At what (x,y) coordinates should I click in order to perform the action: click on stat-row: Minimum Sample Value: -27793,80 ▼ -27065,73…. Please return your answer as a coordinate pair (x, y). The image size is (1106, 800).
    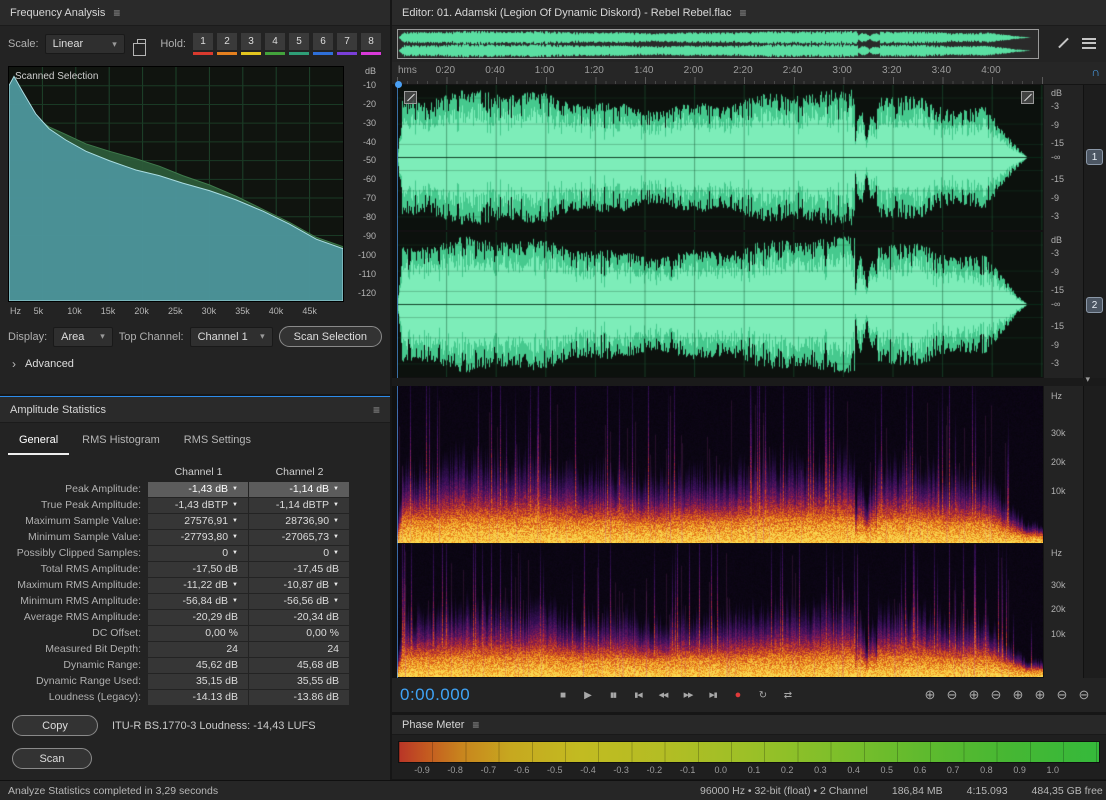
    Looking at the image, I should click on (195, 537).